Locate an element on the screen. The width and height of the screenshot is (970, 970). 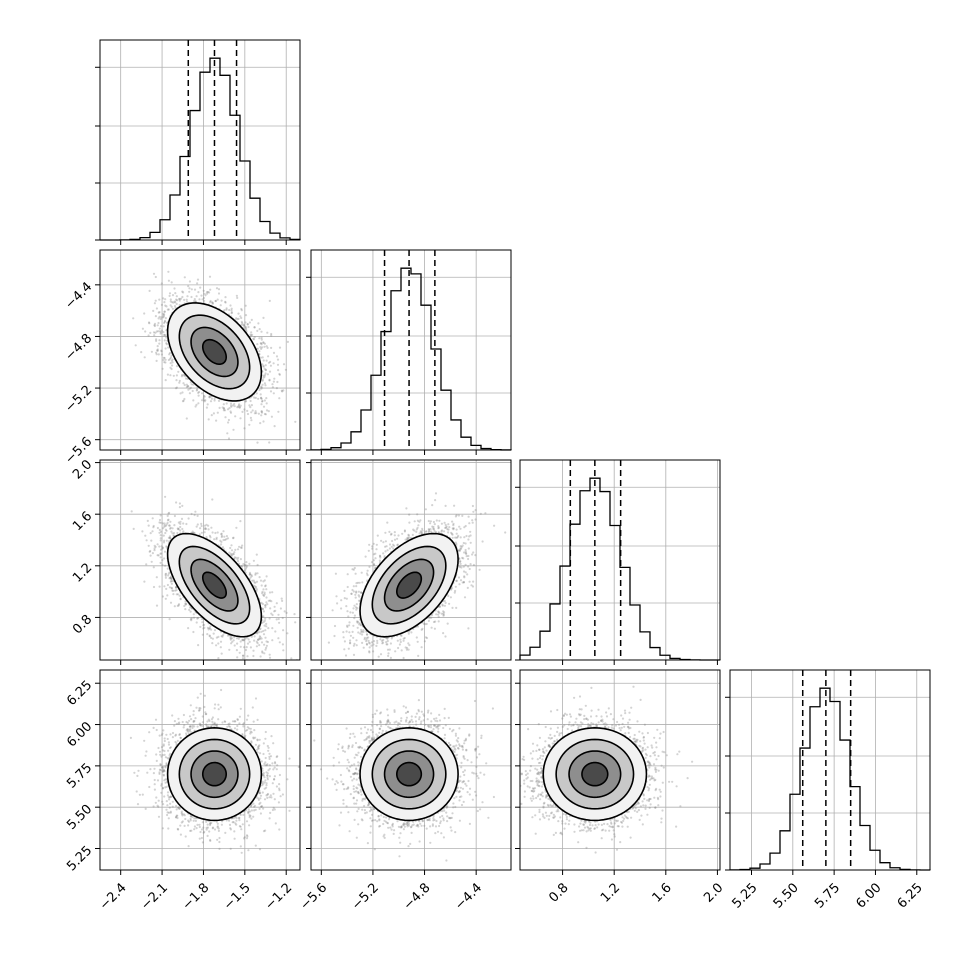
density-panel-p0-p2: 0.81.21.62.0 is located at coordinates (185, 561).